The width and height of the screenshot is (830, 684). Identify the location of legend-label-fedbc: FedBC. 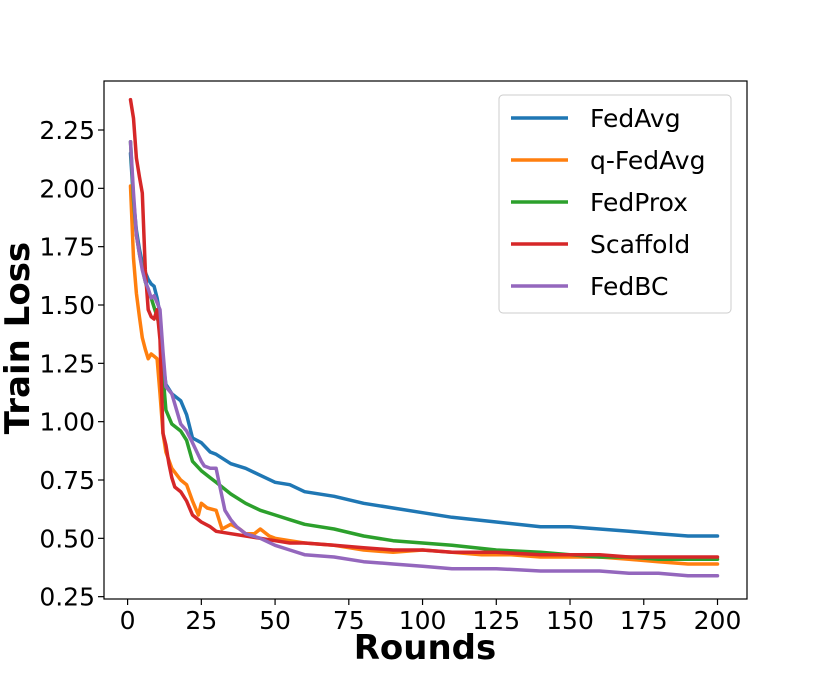
(629, 286).